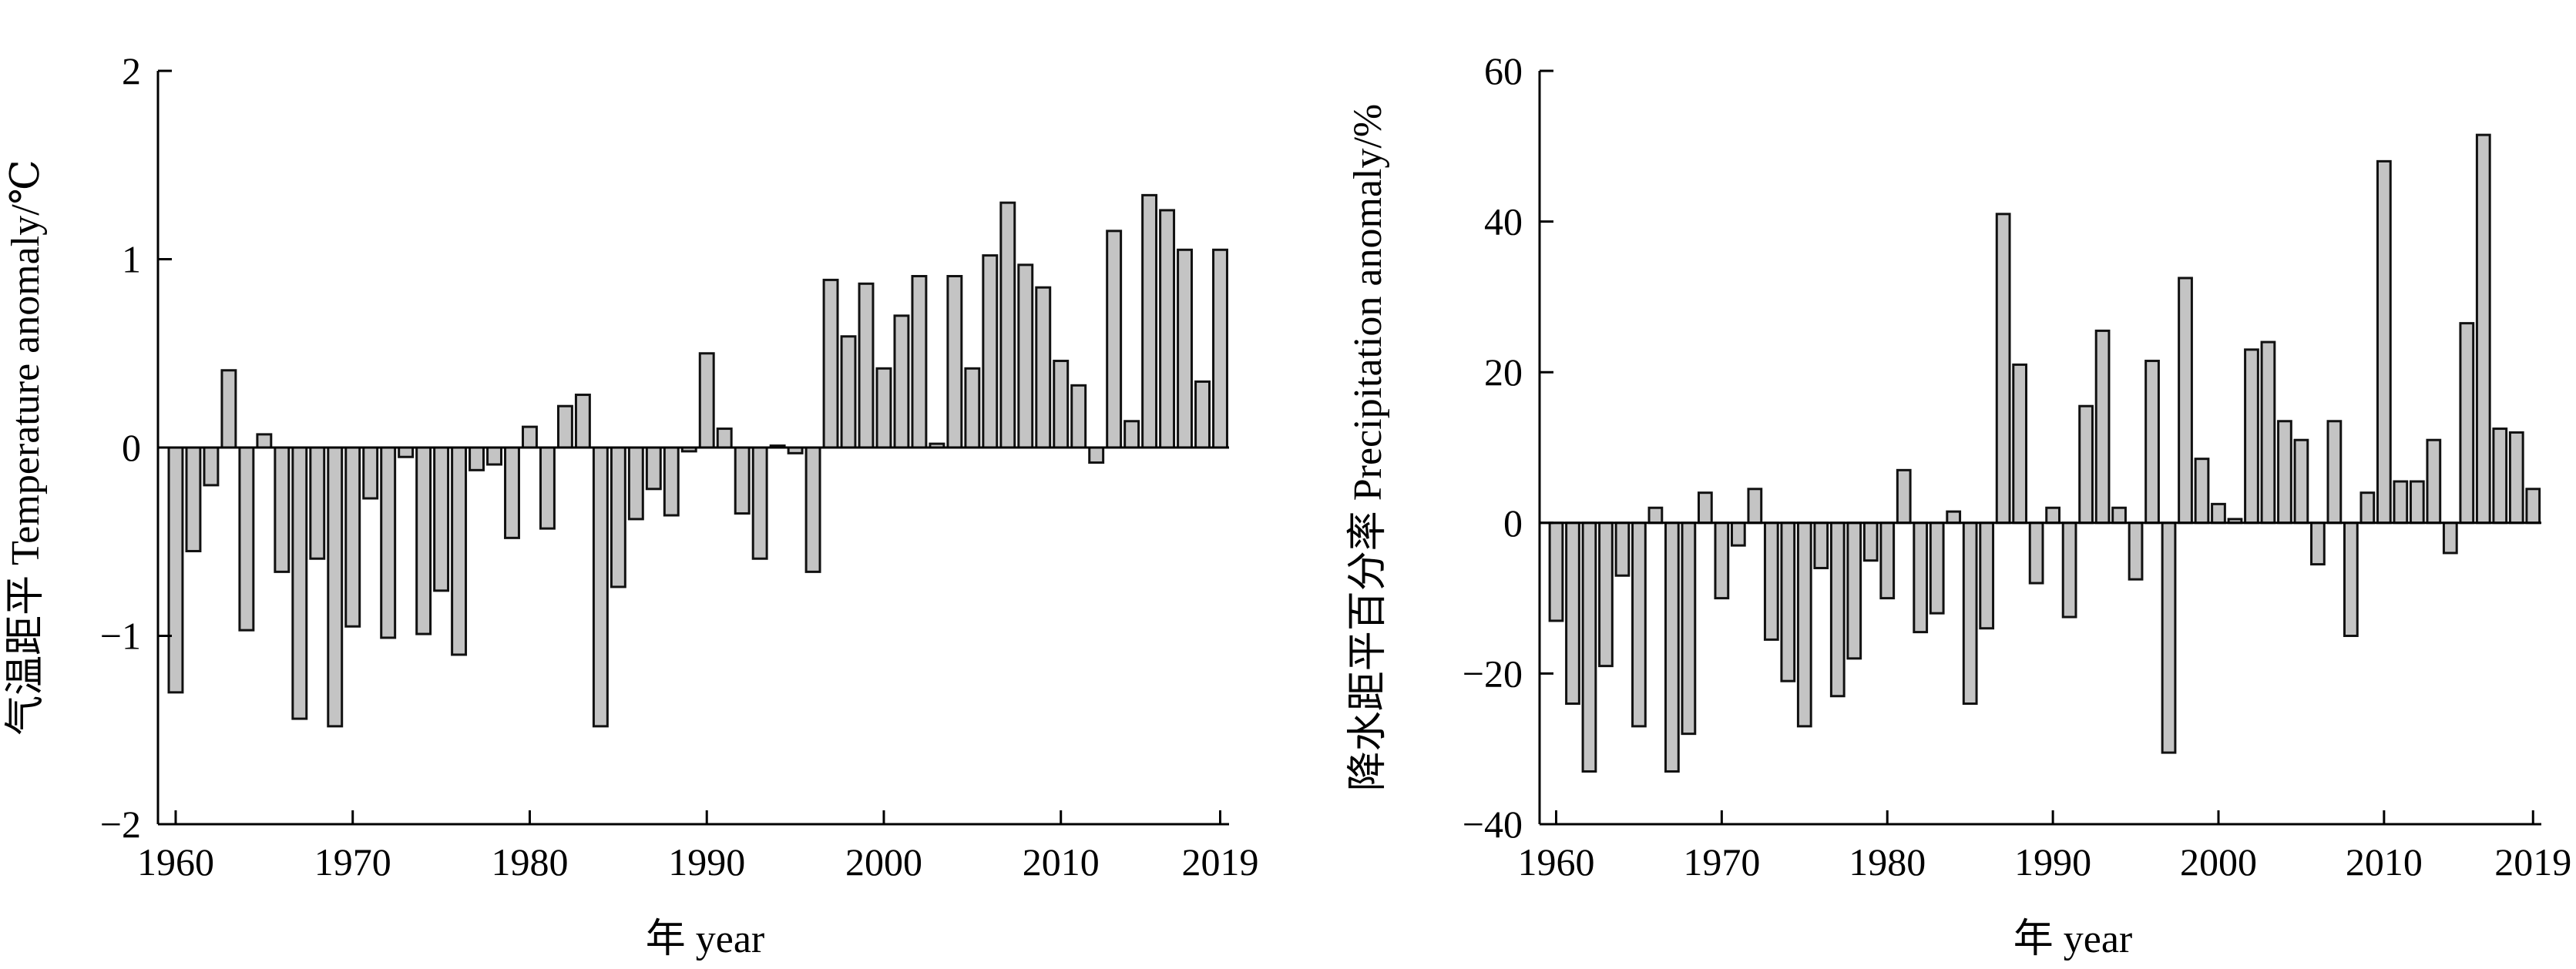 The image size is (2576, 969). What do you see at coordinates (120, 824) in the screenshot?
I see `y-tick-label: −2` at bounding box center [120, 824].